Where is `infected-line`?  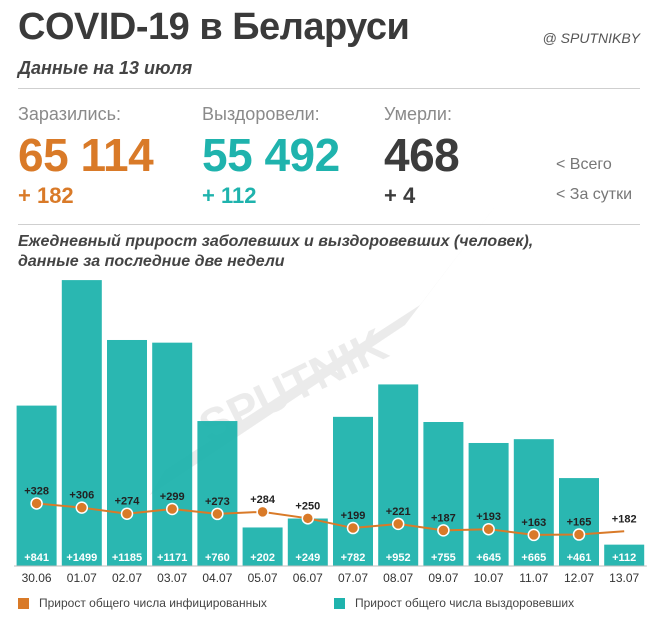 infected-line is located at coordinates (330, 519).